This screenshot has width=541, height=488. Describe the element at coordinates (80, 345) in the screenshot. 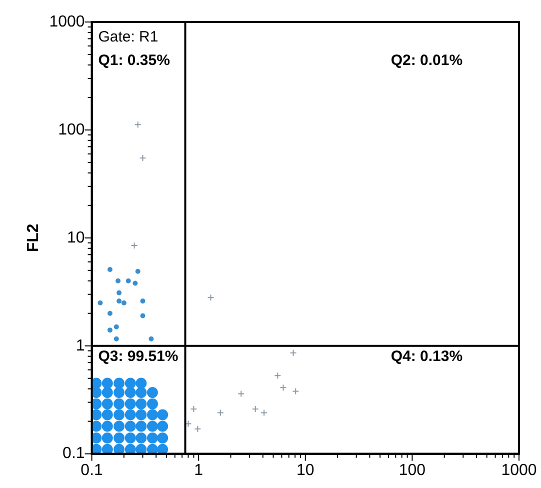

I see `y-tick-label: 1` at that location.